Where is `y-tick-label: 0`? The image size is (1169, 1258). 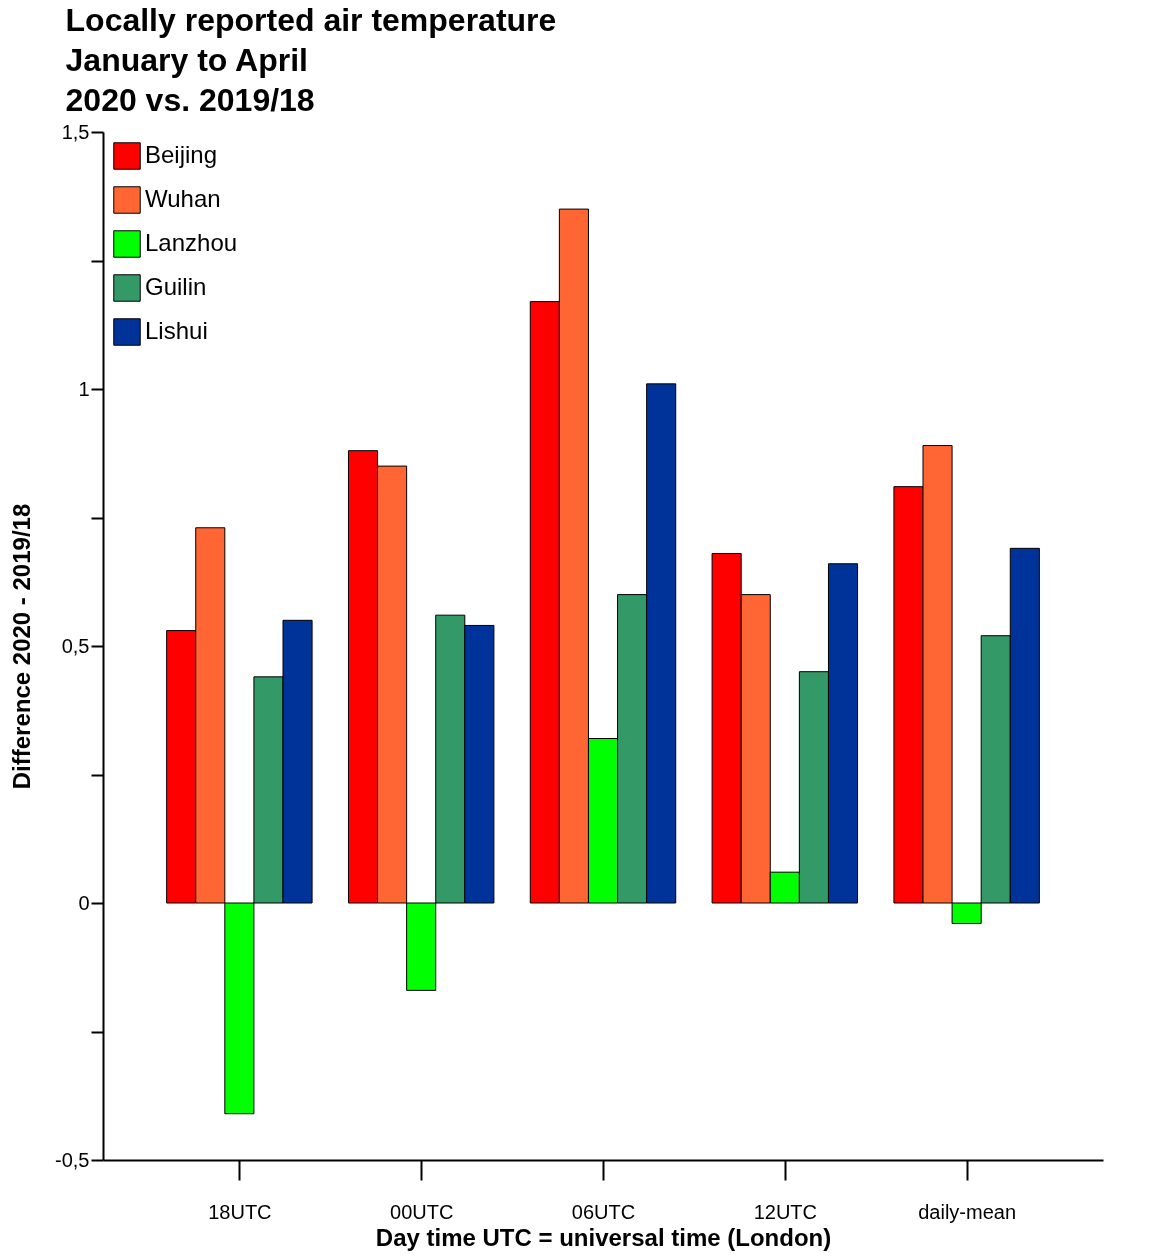
y-tick-label: 0 is located at coordinates (84, 902).